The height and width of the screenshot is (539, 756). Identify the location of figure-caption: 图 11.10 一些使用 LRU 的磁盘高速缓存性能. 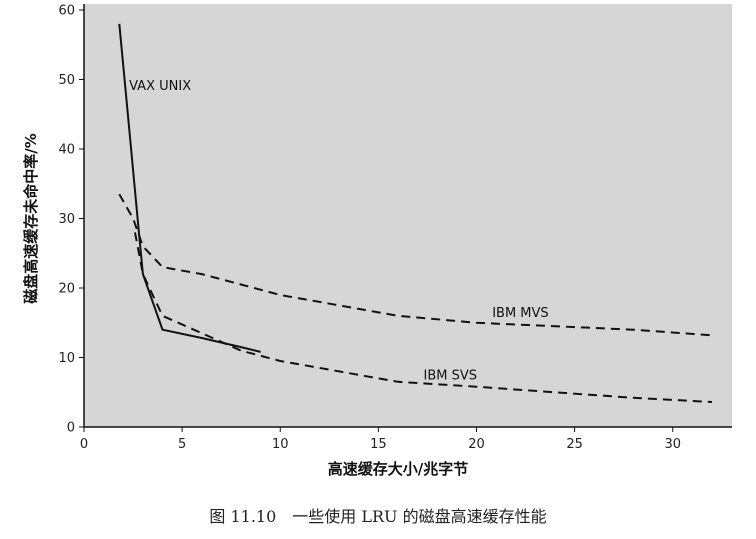
(378, 516).